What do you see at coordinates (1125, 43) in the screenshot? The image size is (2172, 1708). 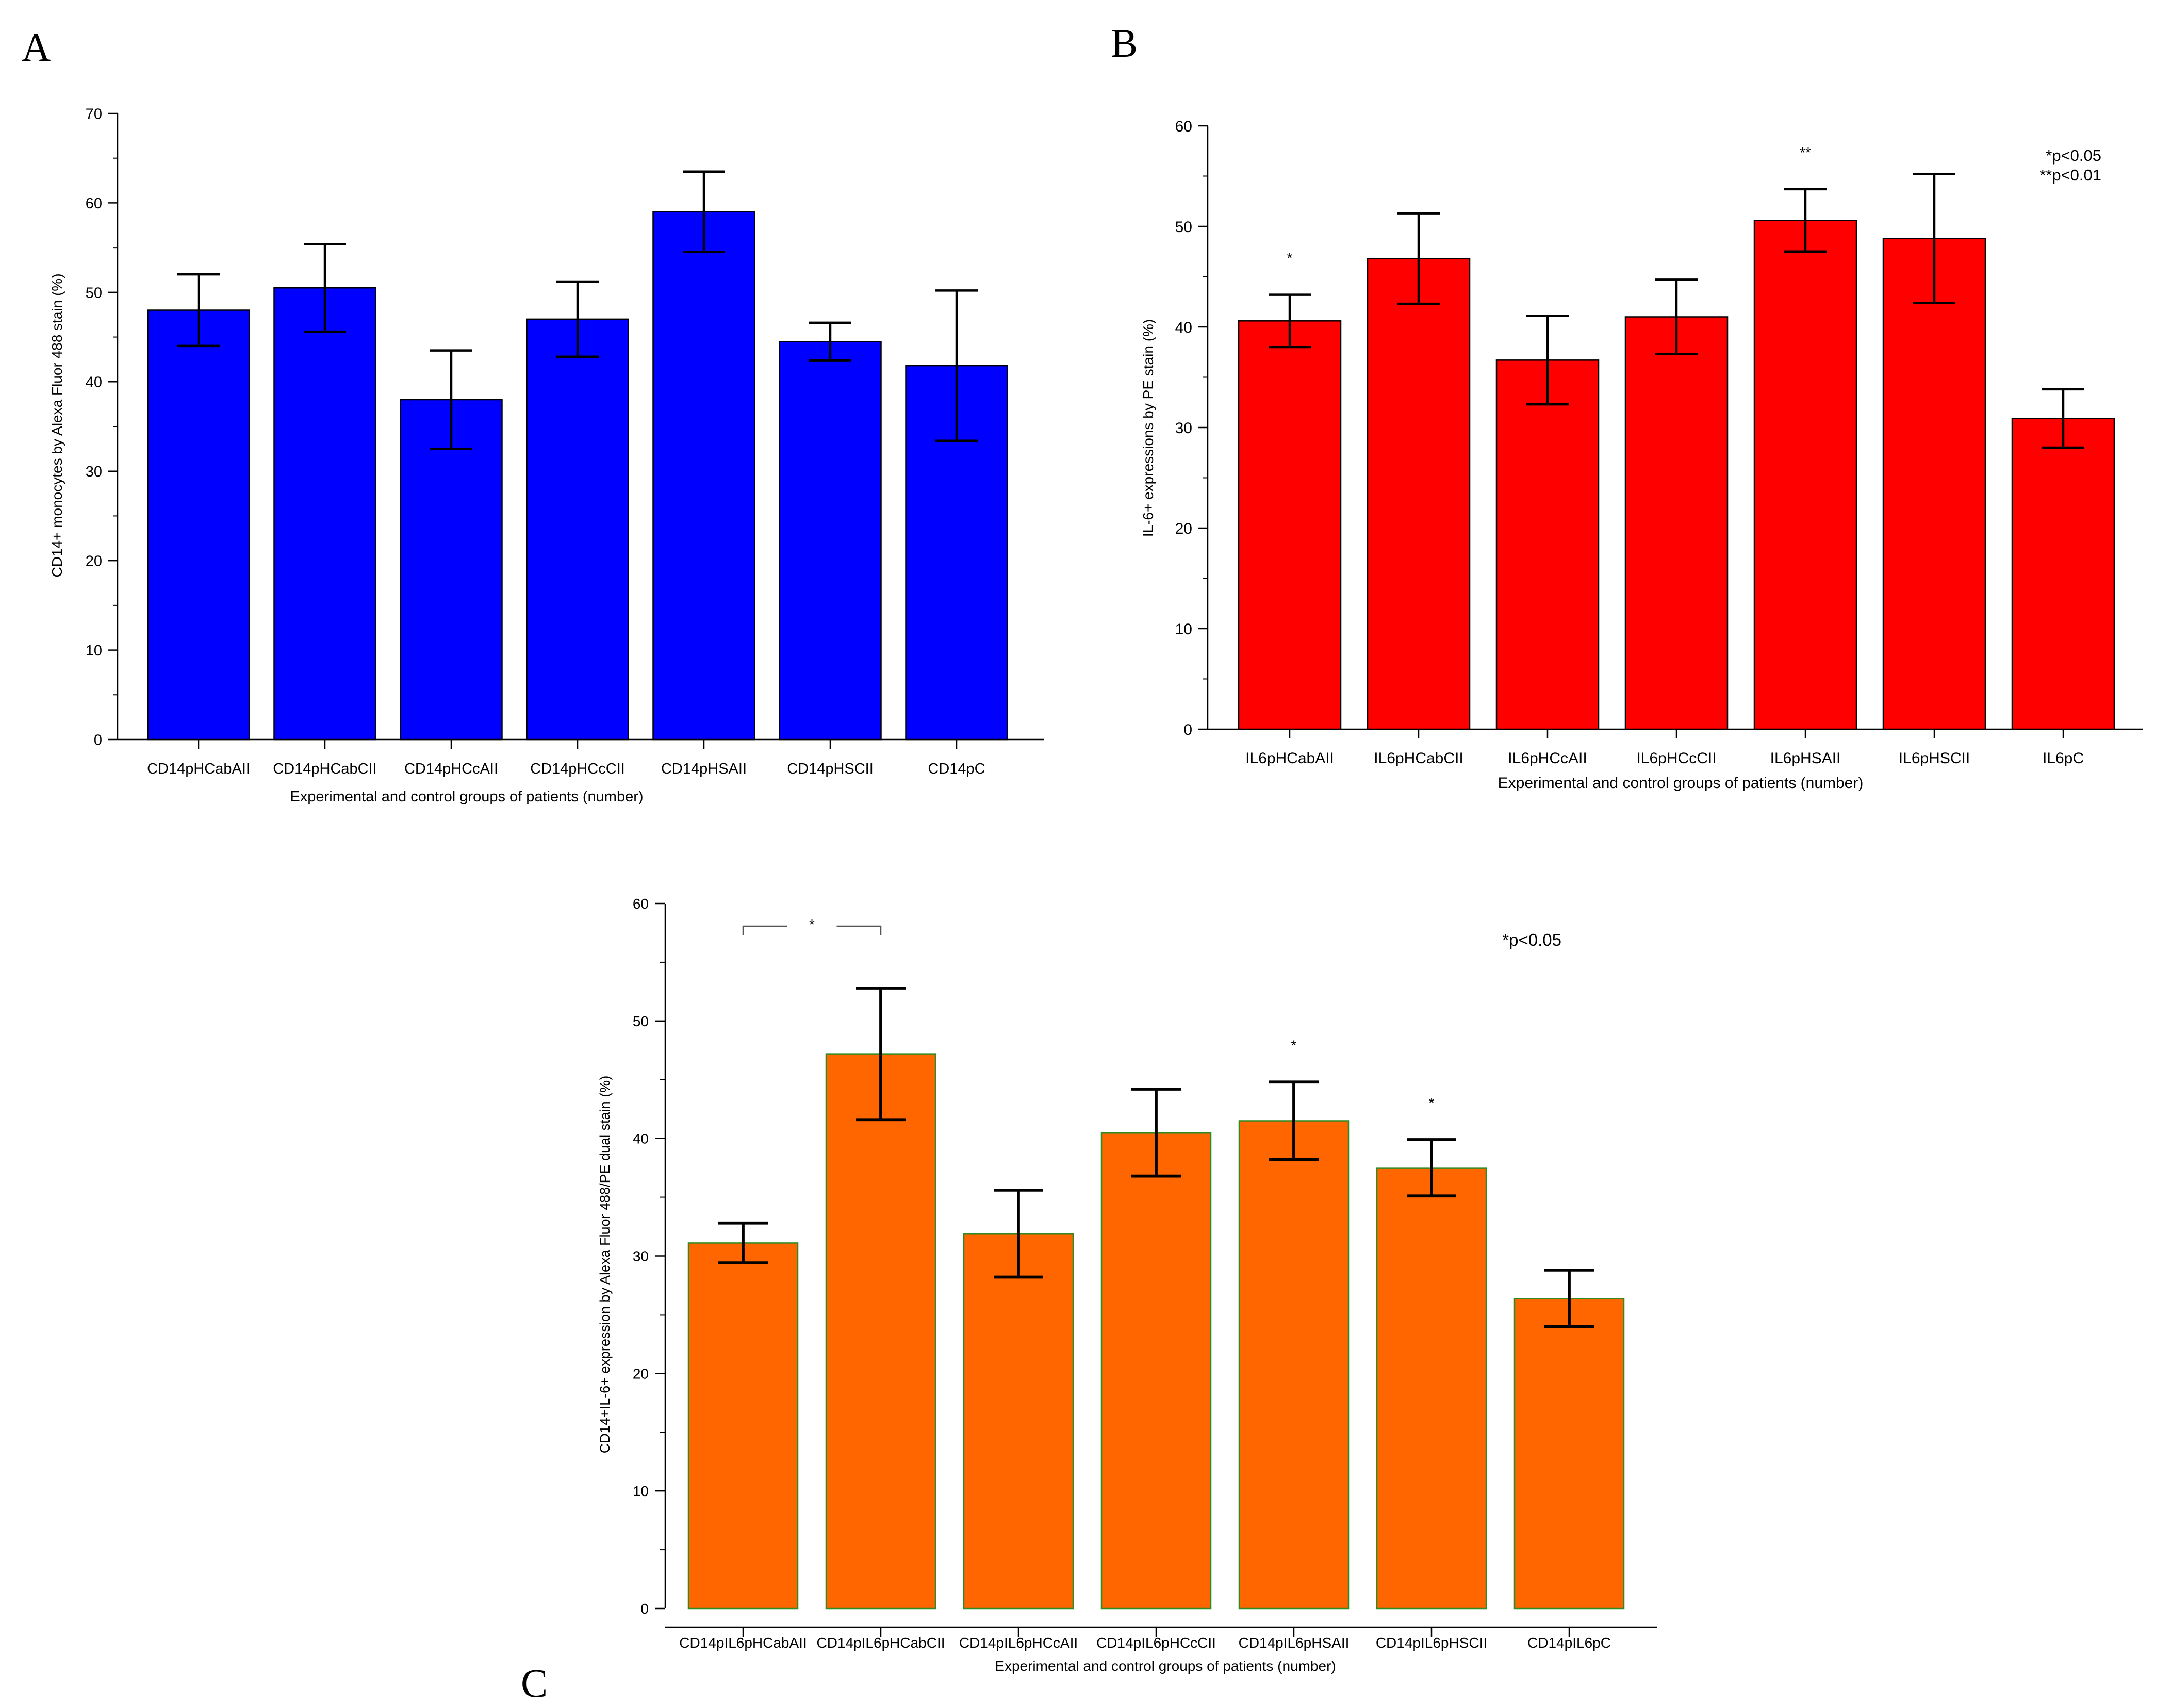 I see `panel-b-letter: B` at bounding box center [1125, 43].